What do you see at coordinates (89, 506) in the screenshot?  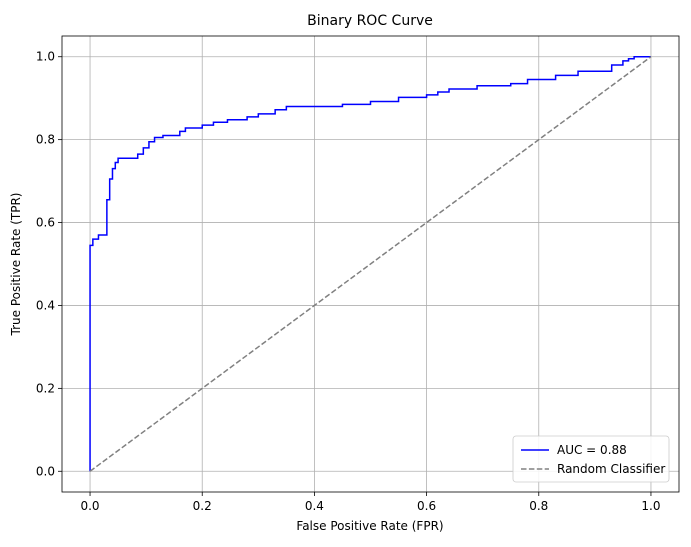 I see `x-tick-label: 0.0` at bounding box center [89, 506].